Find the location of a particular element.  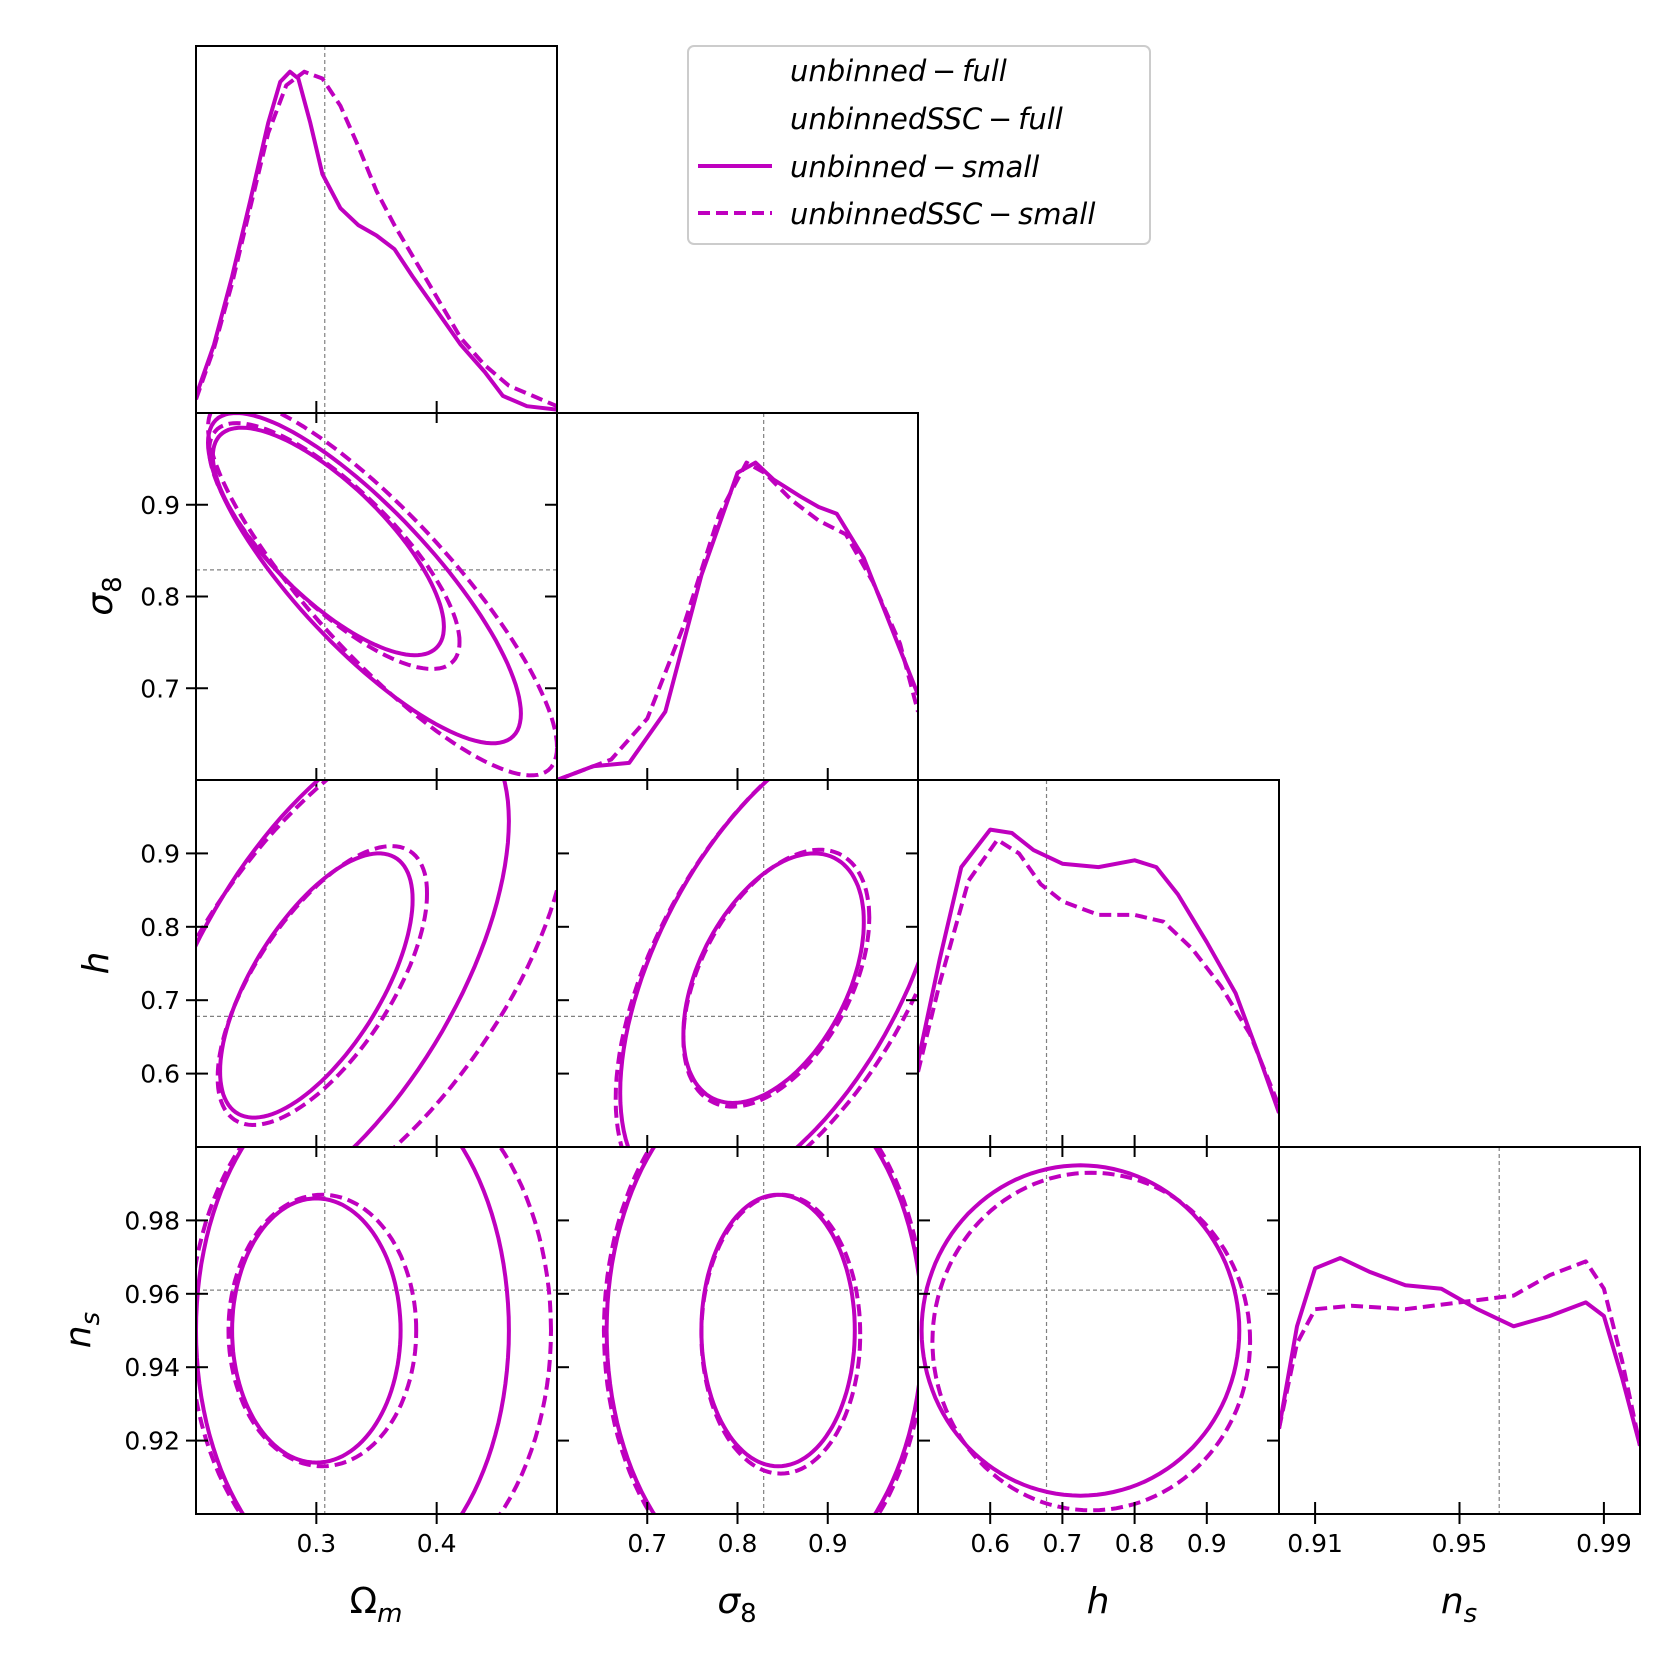

panel-h-n-s: 0.6 0.7 0.8 0.9 is located at coordinates (1098, 1352).